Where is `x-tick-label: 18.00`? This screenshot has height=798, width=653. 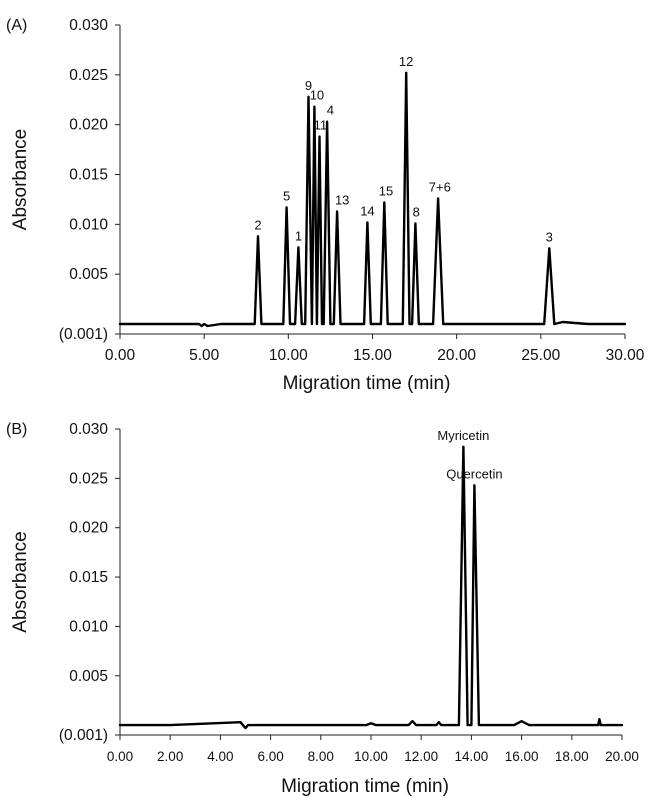
x-tick-label: 18.00 is located at coordinates (572, 756).